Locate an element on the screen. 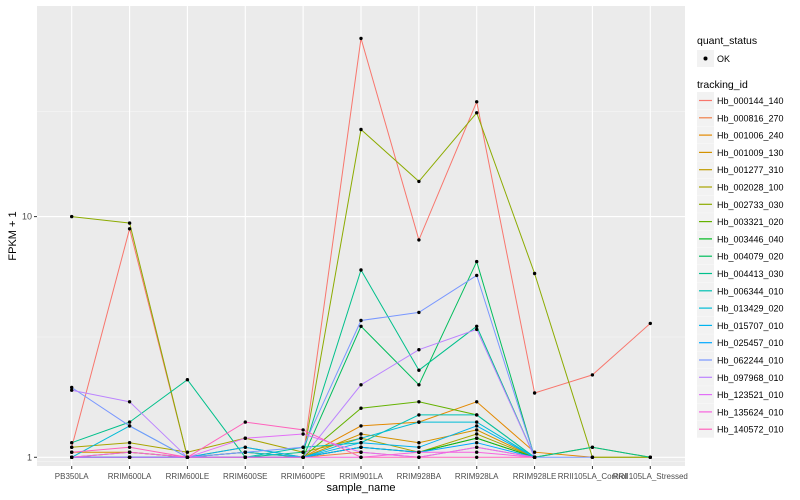  legend-title-quant-status: quant_status is located at coordinates (727, 41).